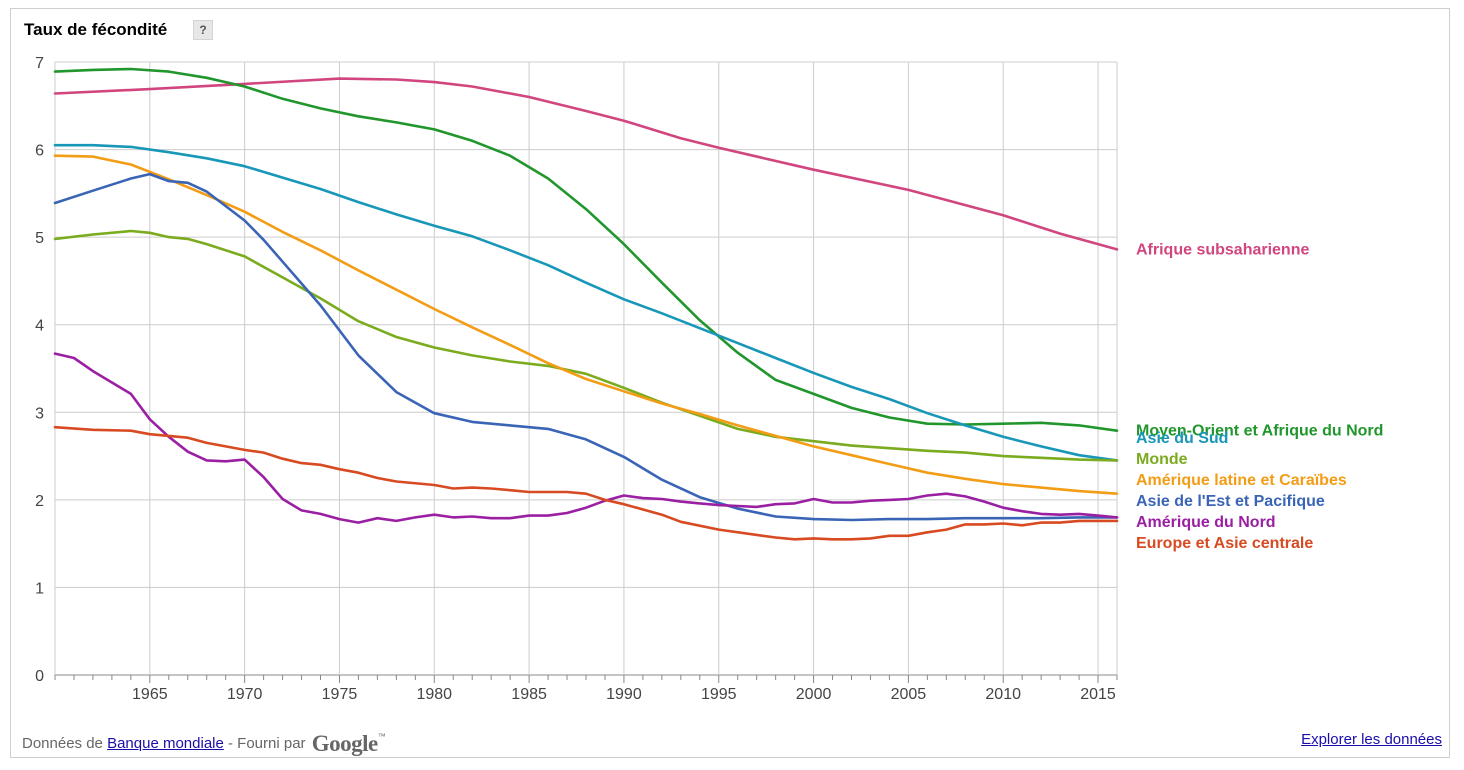 The width and height of the screenshot is (1464, 770). Describe the element at coordinates (909, 694) in the screenshot. I see `x-tick-label: 2005` at that location.